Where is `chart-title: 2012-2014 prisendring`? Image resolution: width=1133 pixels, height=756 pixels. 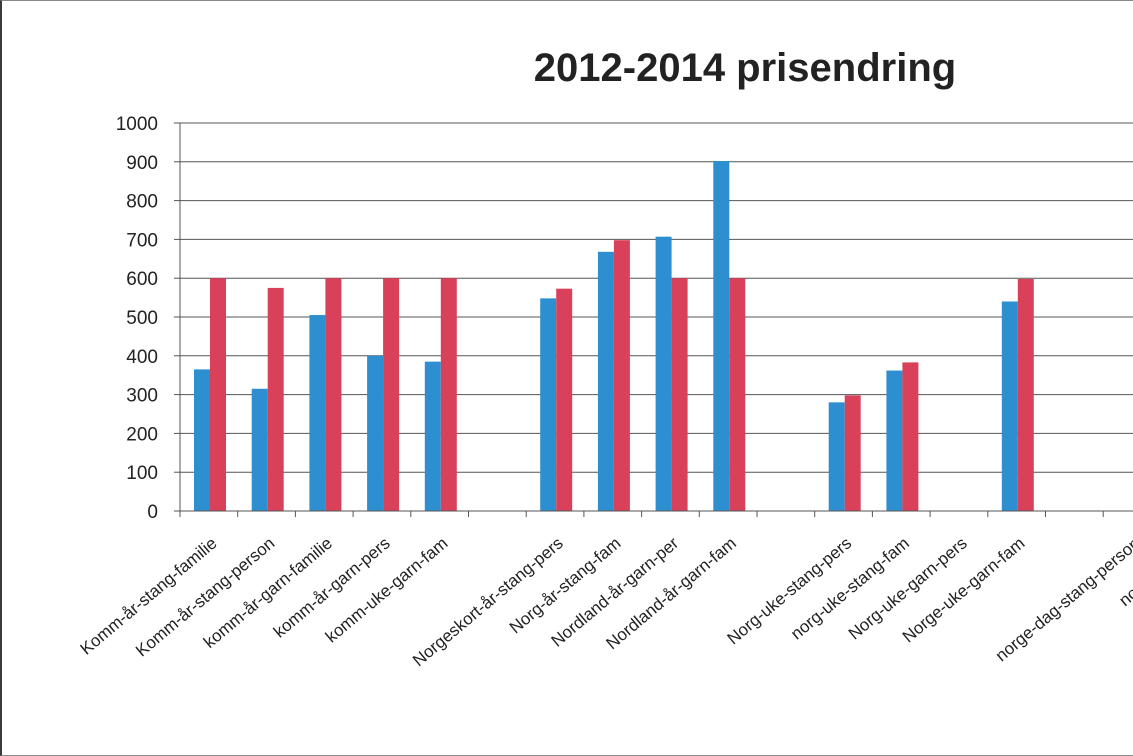 chart-title: 2012-2014 prisendring is located at coordinates (745, 68).